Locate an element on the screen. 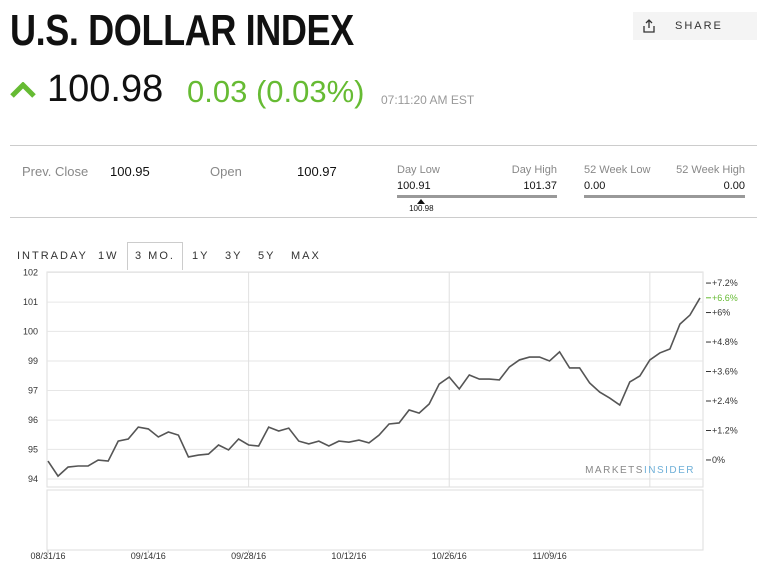 This screenshot has width=769, height=586. stat-label: Day Low is located at coordinates (418, 170).